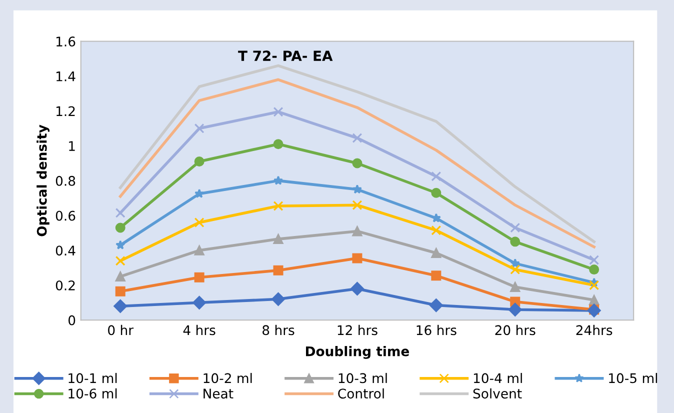  What do you see at coordinates (65, 111) in the screenshot?
I see `y-tick-label: 1.2` at bounding box center [65, 111].